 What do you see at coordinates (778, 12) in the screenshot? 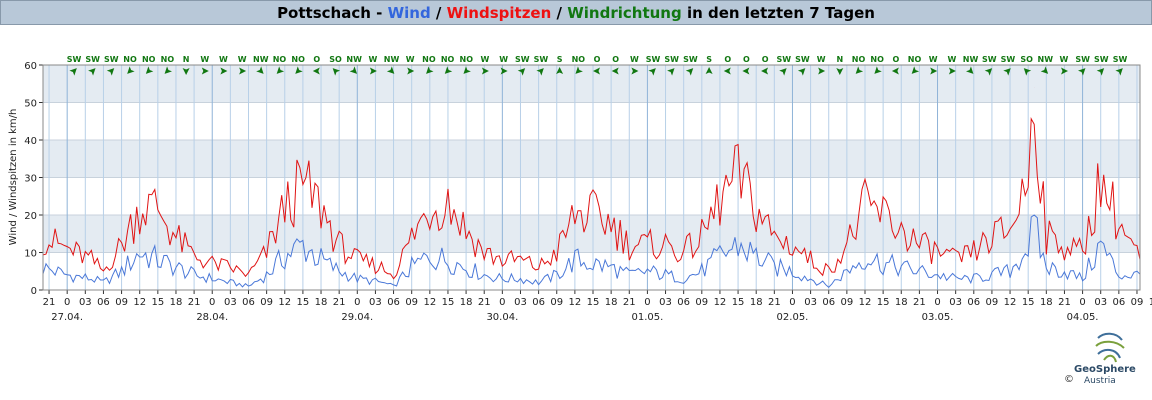
I see `title-suffix: in den letzten 7 Tagen` at bounding box center [778, 12].